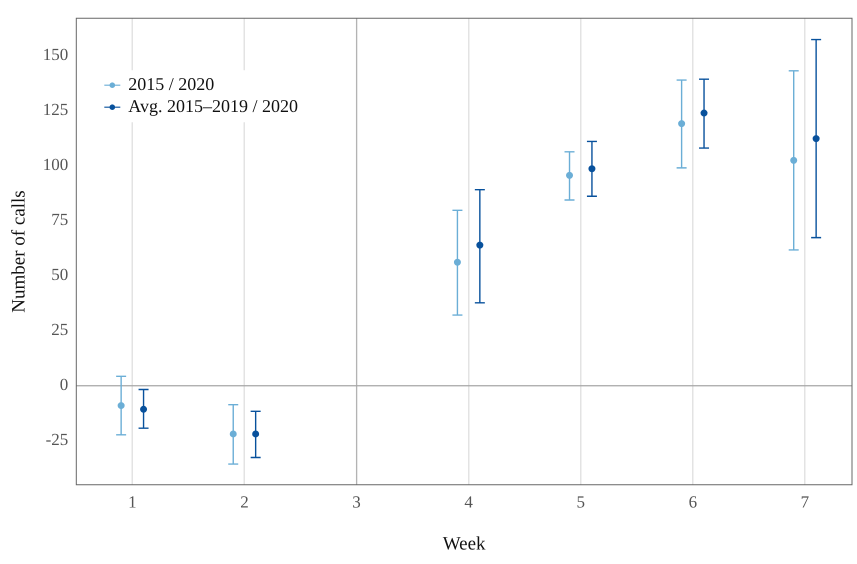 Image resolution: width=857 pixels, height=564 pixels. I want to click on y-tick-label: 50, so click(59, 274).